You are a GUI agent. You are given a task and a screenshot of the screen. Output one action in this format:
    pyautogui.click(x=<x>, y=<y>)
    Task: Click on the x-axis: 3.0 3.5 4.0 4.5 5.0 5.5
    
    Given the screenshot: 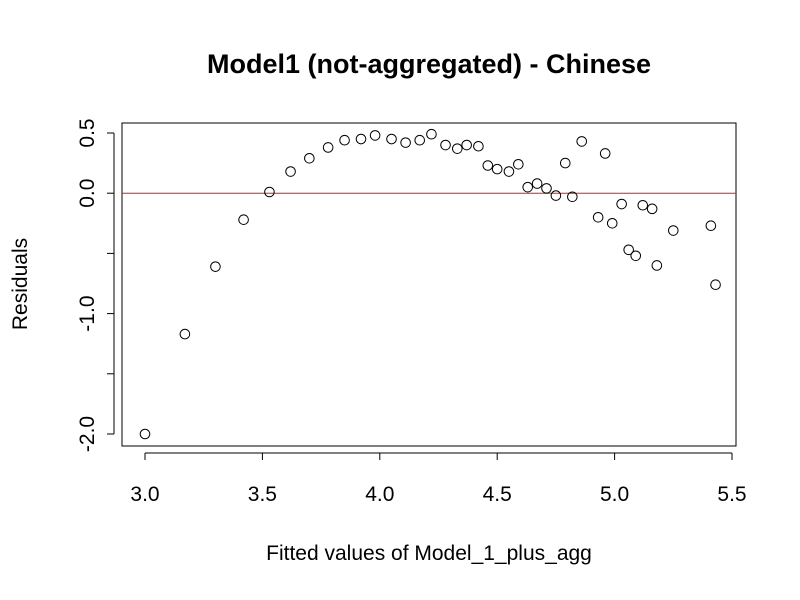 What is the action you would take?
    pyautogui.click(x=438, y=479)
    